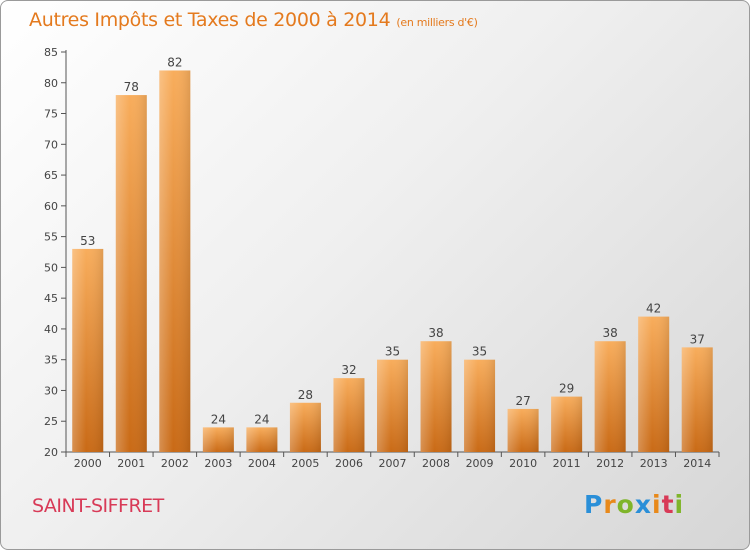 The image size is (750, 550). I want to click on bar-2001, so click(131, 274).